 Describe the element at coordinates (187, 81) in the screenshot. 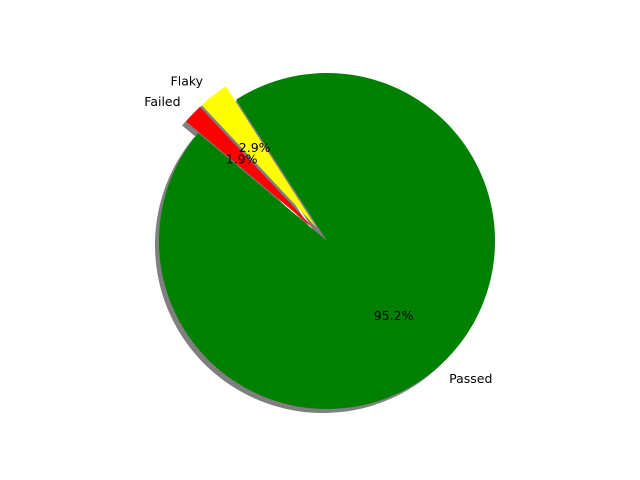

I see `slice-label-flaky: Flaky` at that location.